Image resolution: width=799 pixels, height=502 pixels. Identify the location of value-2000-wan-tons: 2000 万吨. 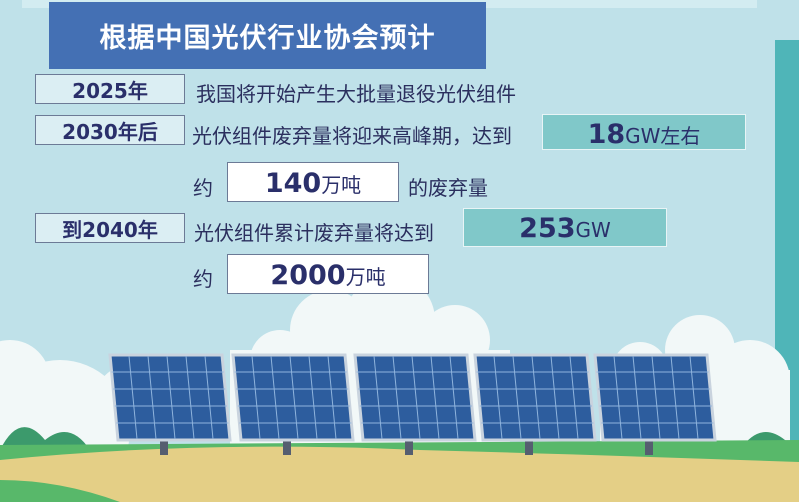
(328, 274).